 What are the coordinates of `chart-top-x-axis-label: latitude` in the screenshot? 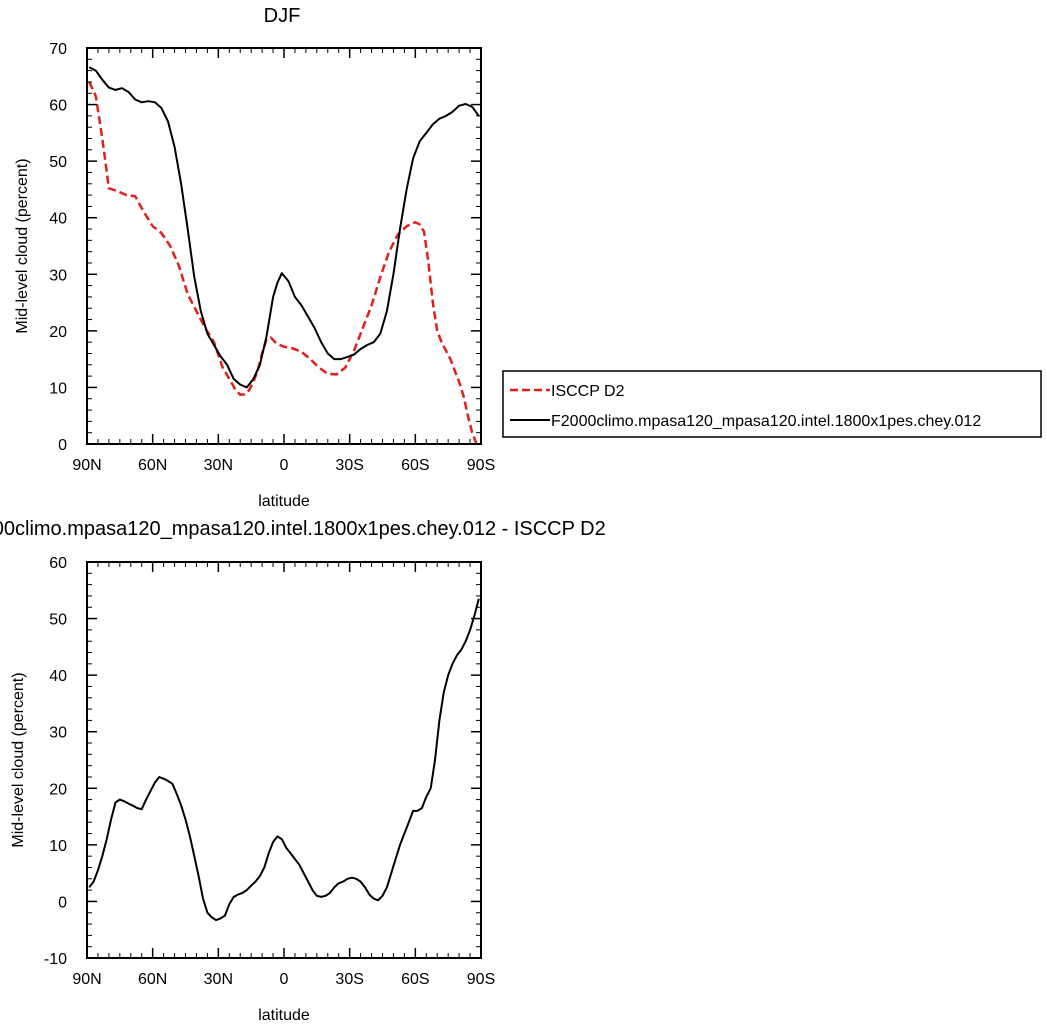 It's located at (284, 501).